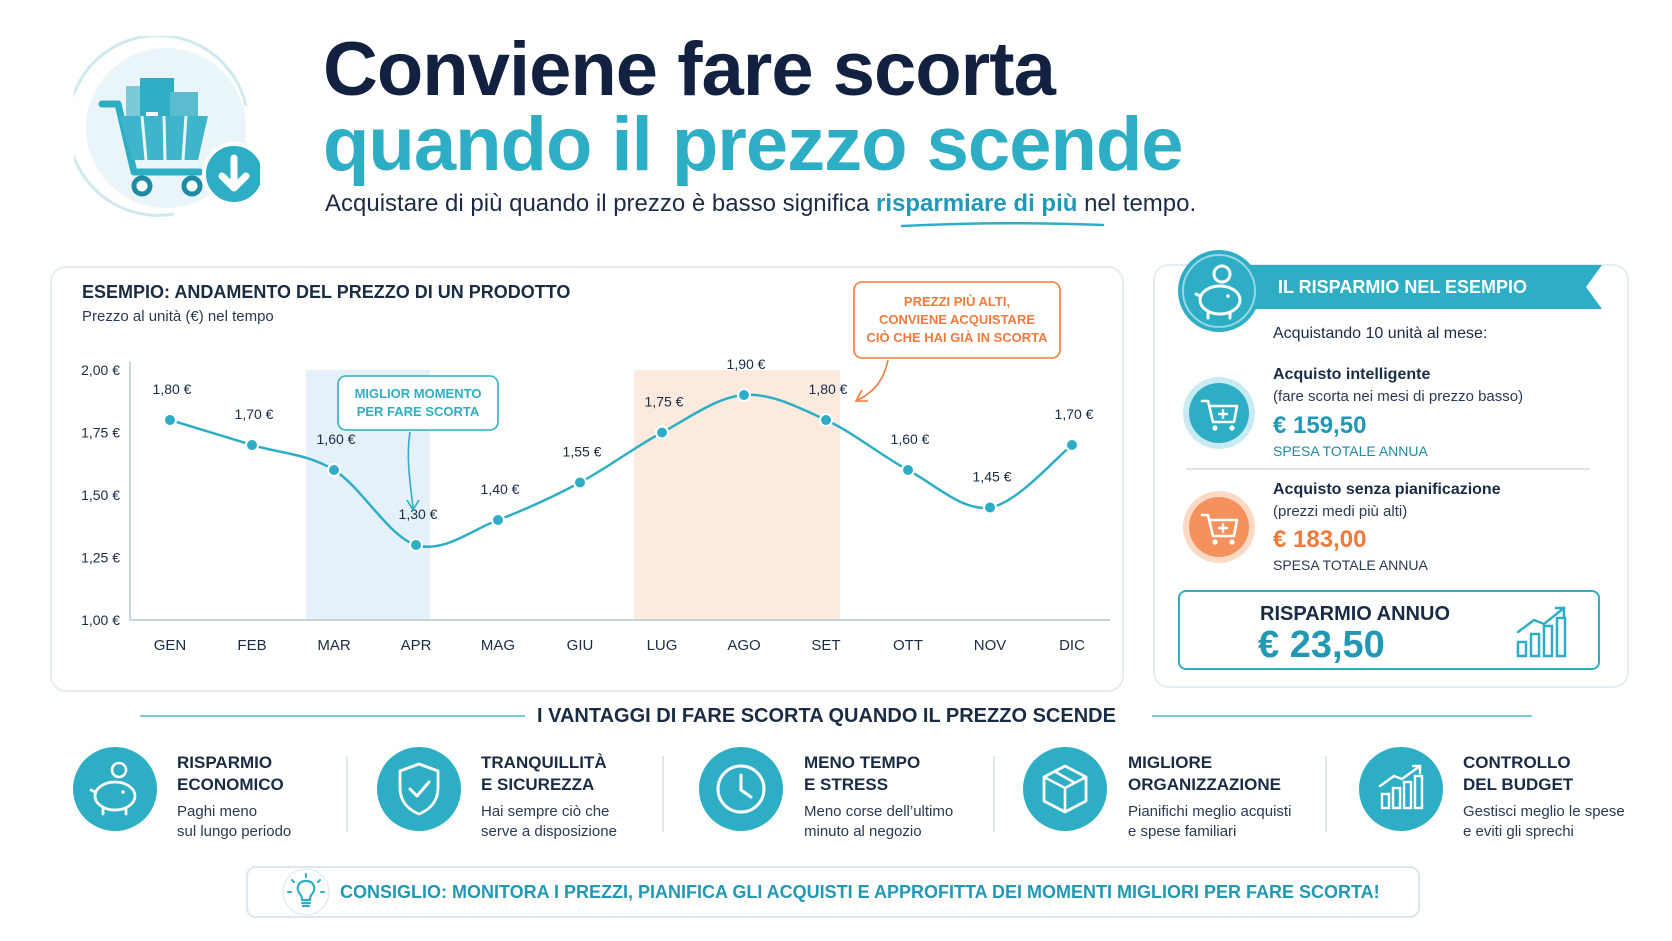 This screenshot has width=1672, height=941. Describe the element at coordinates (662, 645) in the screenshot. I see `x-tick-label: LUG` at that location.